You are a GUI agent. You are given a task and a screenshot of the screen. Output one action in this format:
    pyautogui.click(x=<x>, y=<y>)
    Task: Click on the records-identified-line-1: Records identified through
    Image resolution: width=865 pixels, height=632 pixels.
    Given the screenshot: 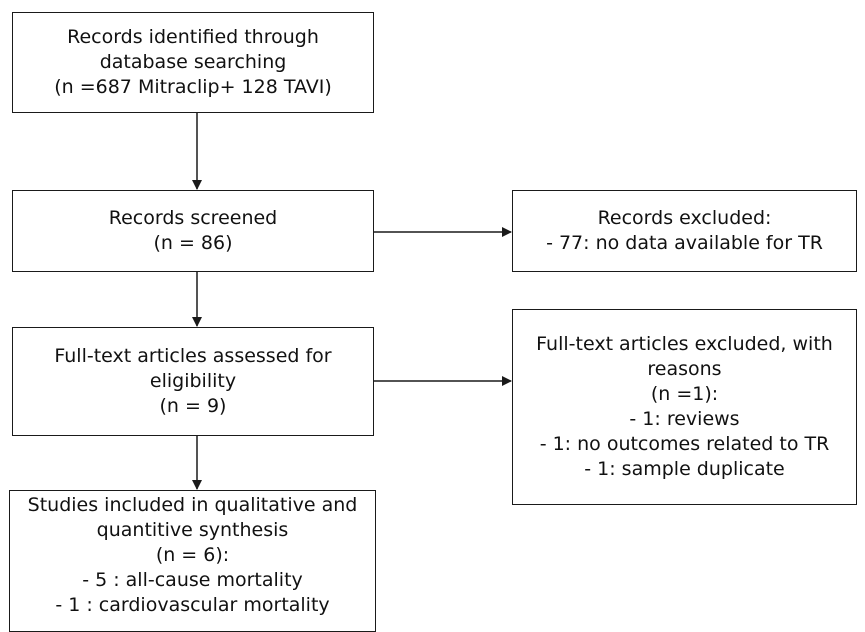 What is the action you would take?
    pyautogui.click(x=193, y=37)
    